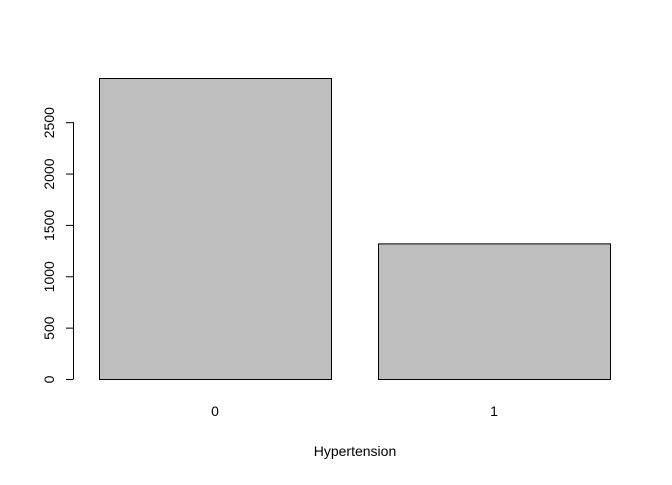 The height and width of the screenshot is (485, 672). What do you see at coordinates (49, 328) in the screenshot?
I see `y-tick-label-500: 500` at bounding box center [49, 328].